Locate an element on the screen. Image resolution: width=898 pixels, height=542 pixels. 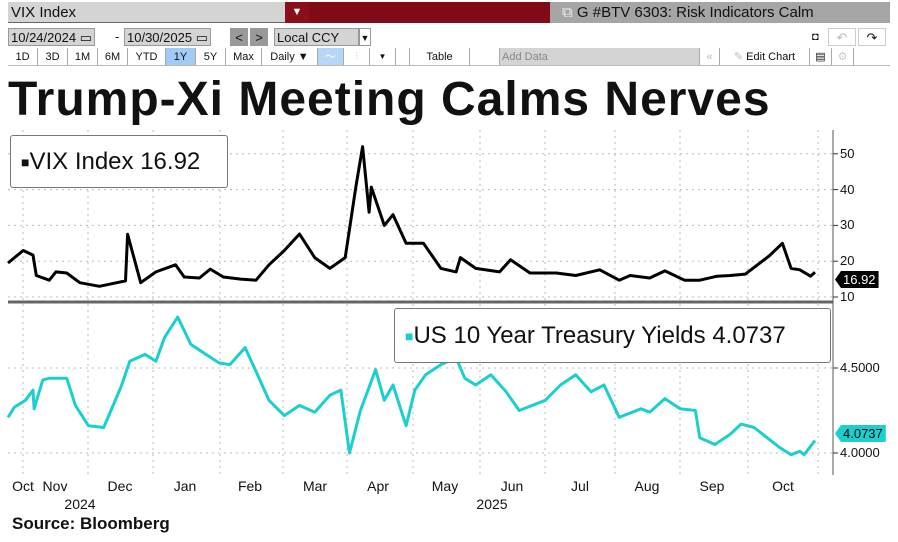
edit-chart-button: ✎ Edit Chart is located at coordinates (765, 56).